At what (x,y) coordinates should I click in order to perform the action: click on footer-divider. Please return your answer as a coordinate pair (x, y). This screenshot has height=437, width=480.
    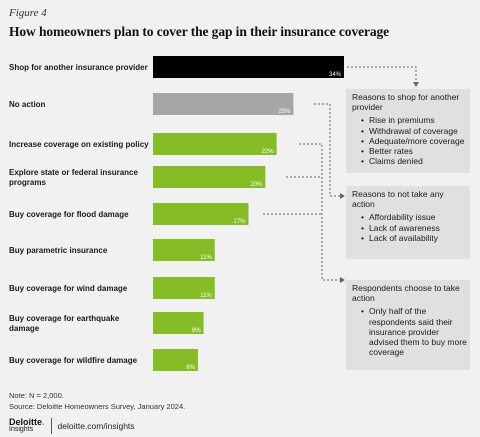
    Looking at the image, I should click on (51, 426).